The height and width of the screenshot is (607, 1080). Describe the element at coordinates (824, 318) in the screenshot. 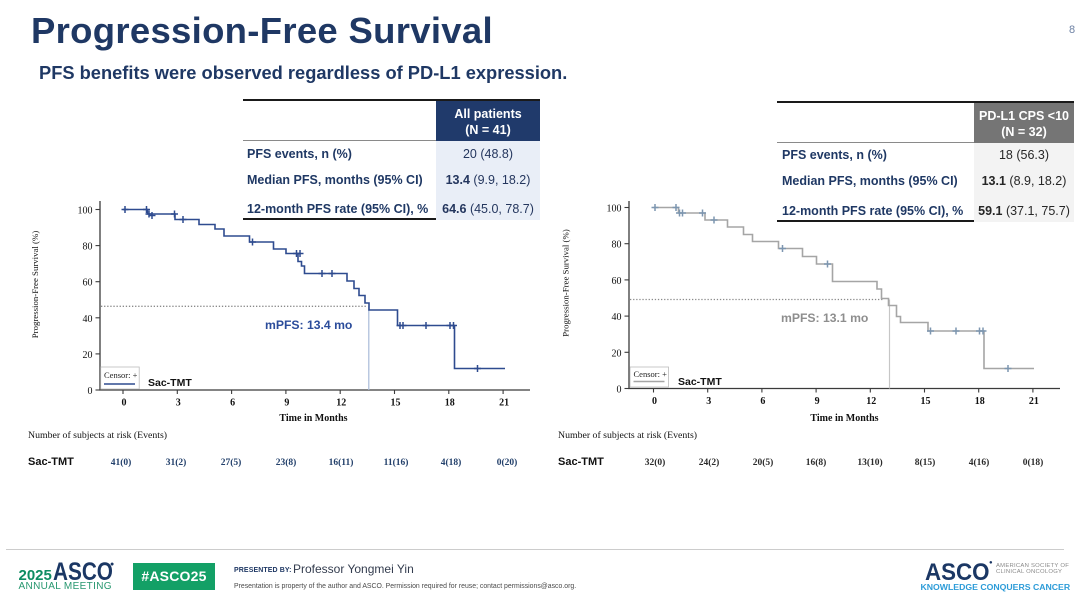

I see `svg-text: mPFS: 13.1 mo` at that location.